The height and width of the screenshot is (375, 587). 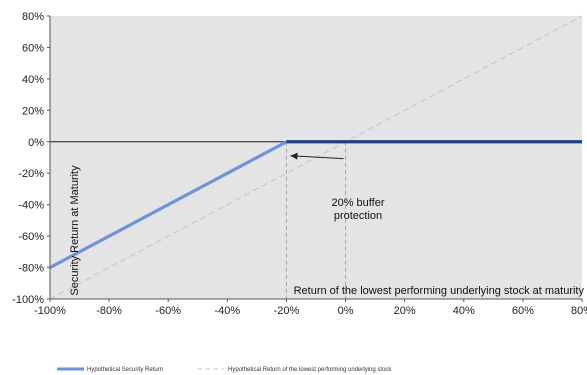 I want to click on x-tick-label: -80%, so click(x=109, y=311).